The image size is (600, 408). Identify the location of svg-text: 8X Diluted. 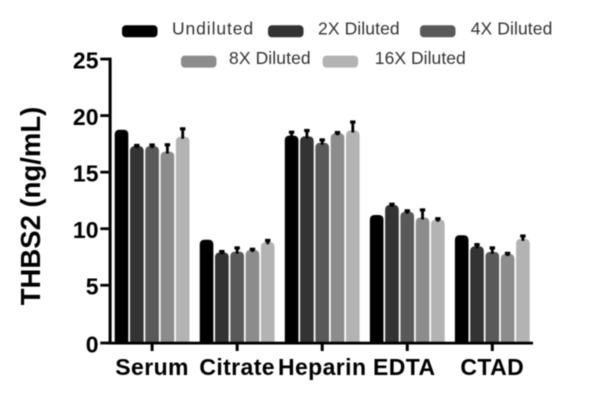
(270, 58).